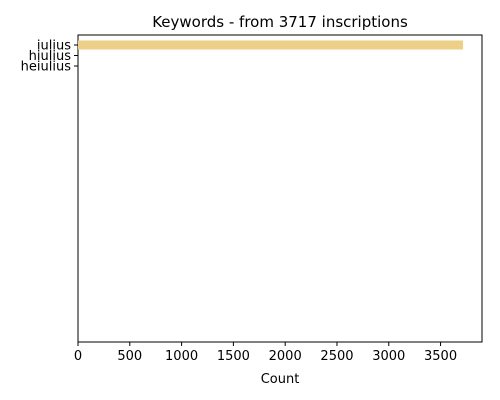 The width and height of the screenshot is (500, 400). Describe the element at coordinates (46, 67) in the screenshot. I see `y-tick-label-heiulius: heiulius` at that location.